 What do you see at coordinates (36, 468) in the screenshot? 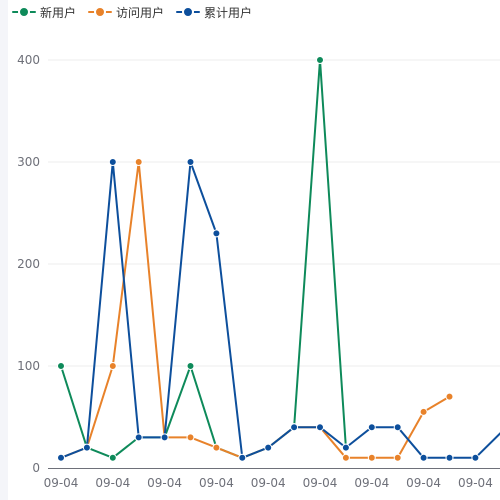
I see `y-tick-label-0: 0` at bounding box center [36, 468].